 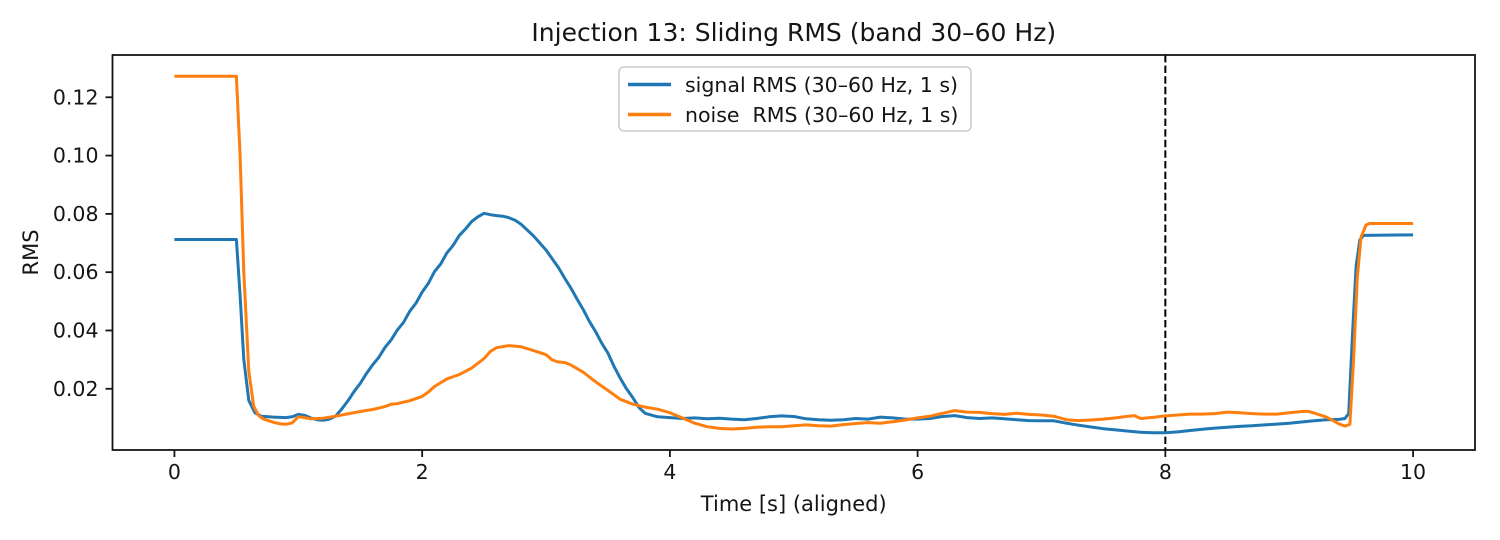 I want to click on legend-box, so click(x=795, y=99).